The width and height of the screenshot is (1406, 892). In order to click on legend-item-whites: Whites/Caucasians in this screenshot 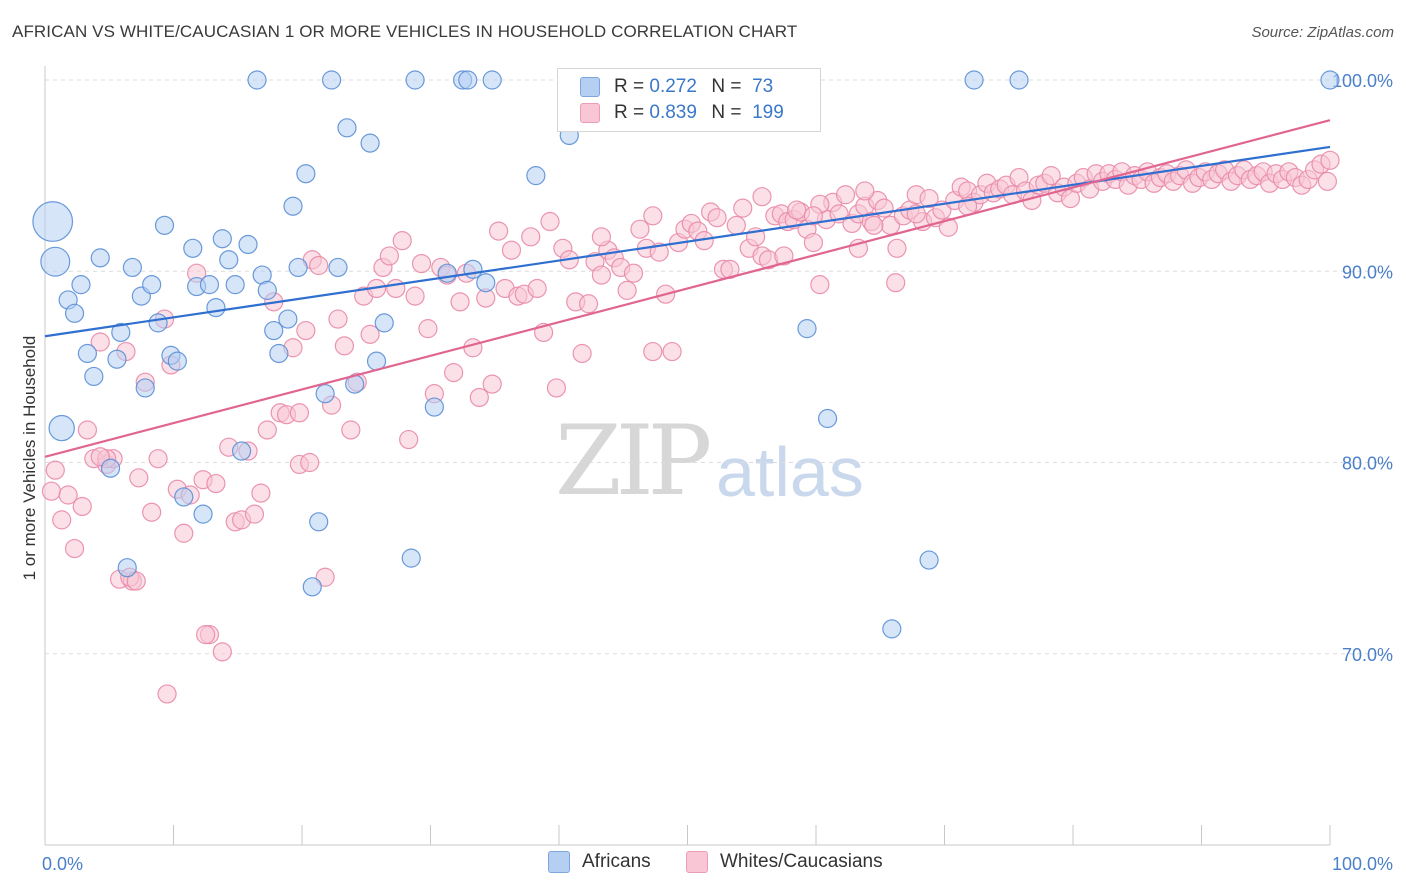, I will do `click(784, 862)`.